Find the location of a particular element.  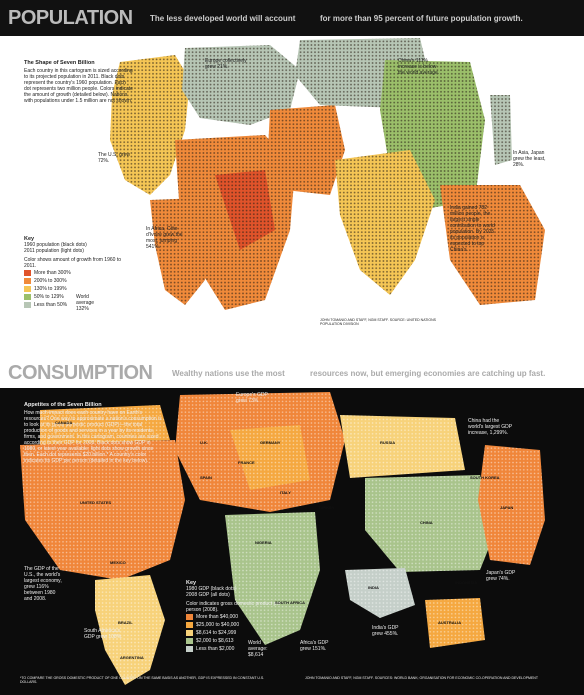

annotation: Europe's GDP grew 73%. is located at coordinates (252, 398).